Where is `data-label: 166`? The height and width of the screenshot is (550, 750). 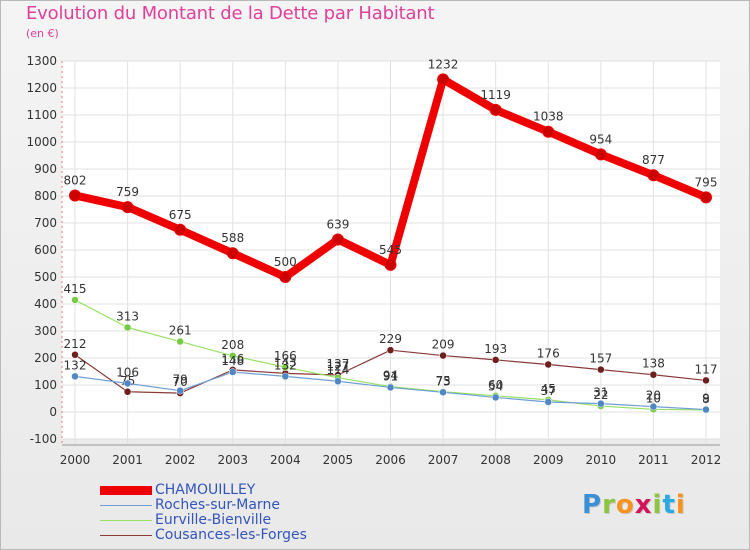 data-label: 166 is located at coordinates (285, 356).